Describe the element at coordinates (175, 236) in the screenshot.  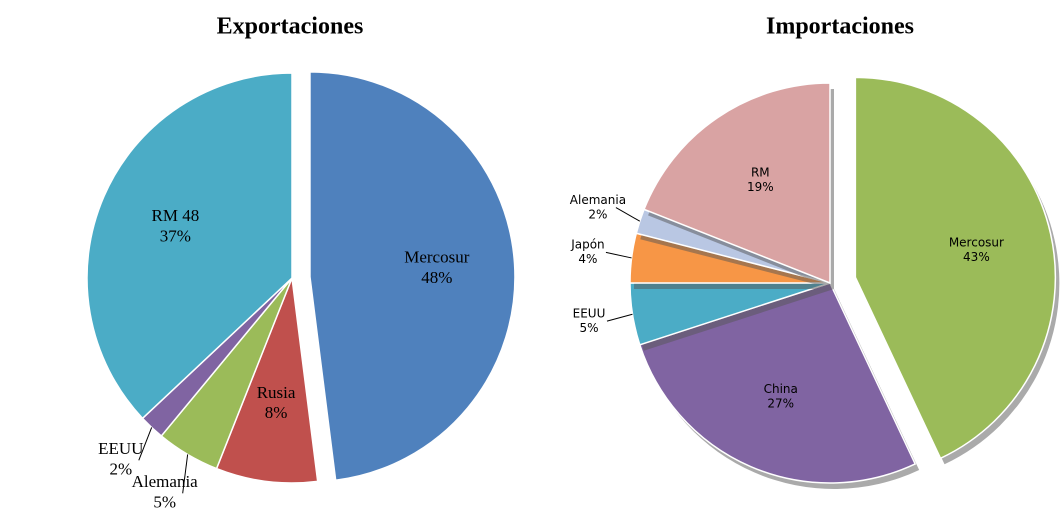
I see `slice-value-label: 37%` at that location.